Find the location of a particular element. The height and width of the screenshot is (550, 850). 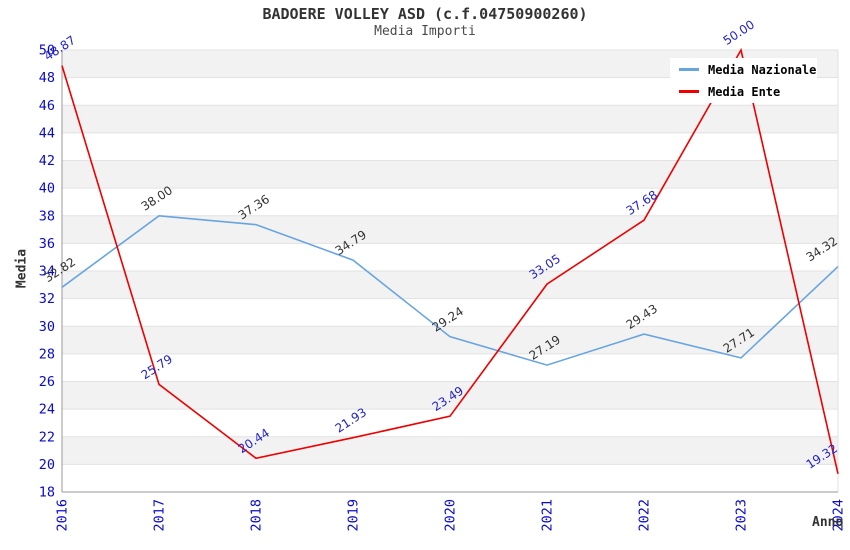

y-tick-label: 38 is located at coordinates (47, 216).